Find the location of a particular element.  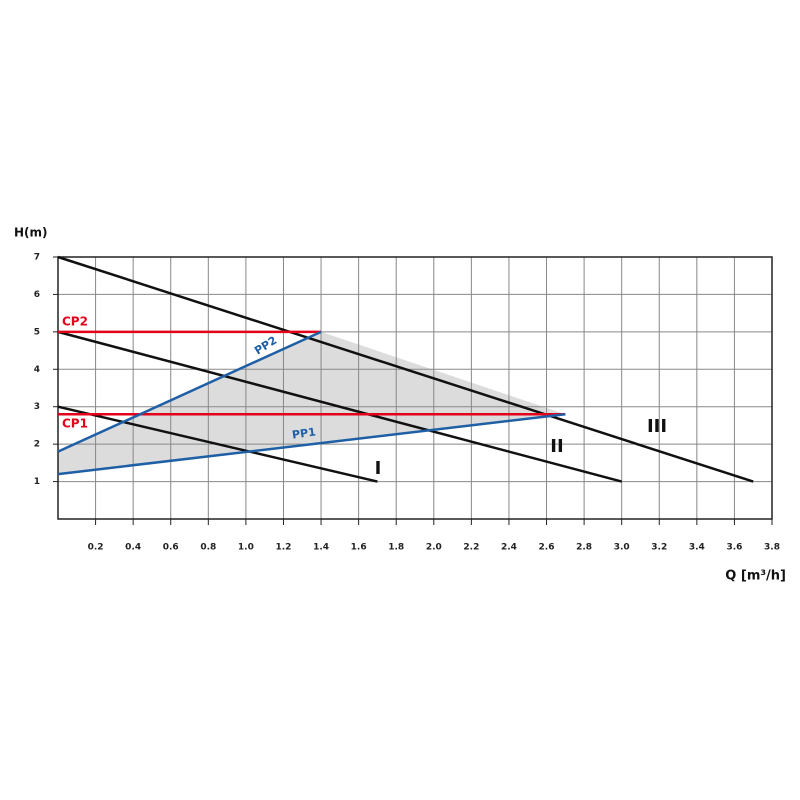

x-tick-label: 2.6 is located at coordinates (547, 548).